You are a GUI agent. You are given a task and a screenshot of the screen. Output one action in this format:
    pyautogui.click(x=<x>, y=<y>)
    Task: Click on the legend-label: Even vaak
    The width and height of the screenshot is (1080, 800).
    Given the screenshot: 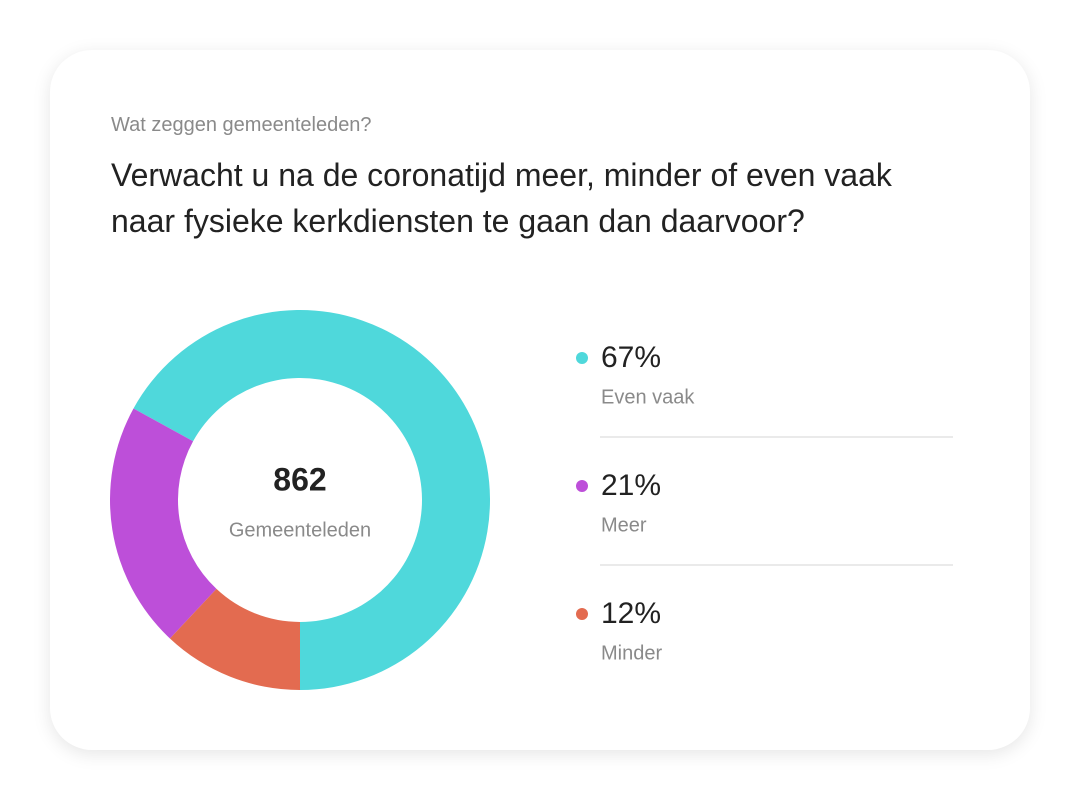 What is the action you would take?
    pyautogui.click(x=648, y=397)
    